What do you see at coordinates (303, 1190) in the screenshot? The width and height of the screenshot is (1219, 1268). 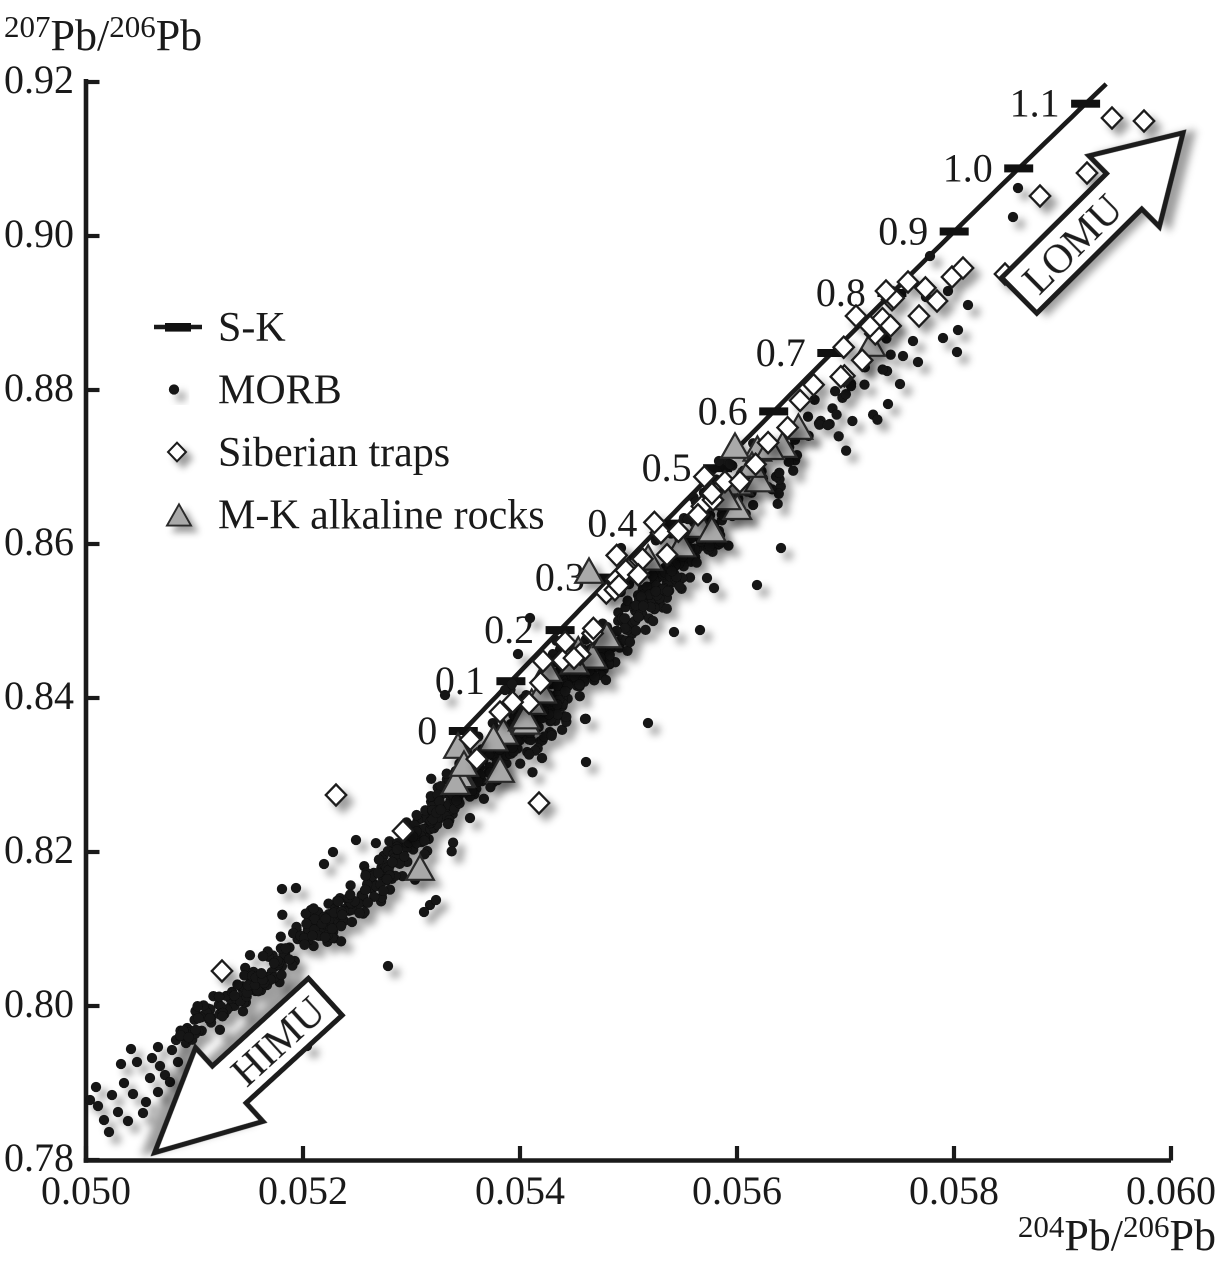 I see `svg-text: 0.052` at bounding box center [303, 1190].